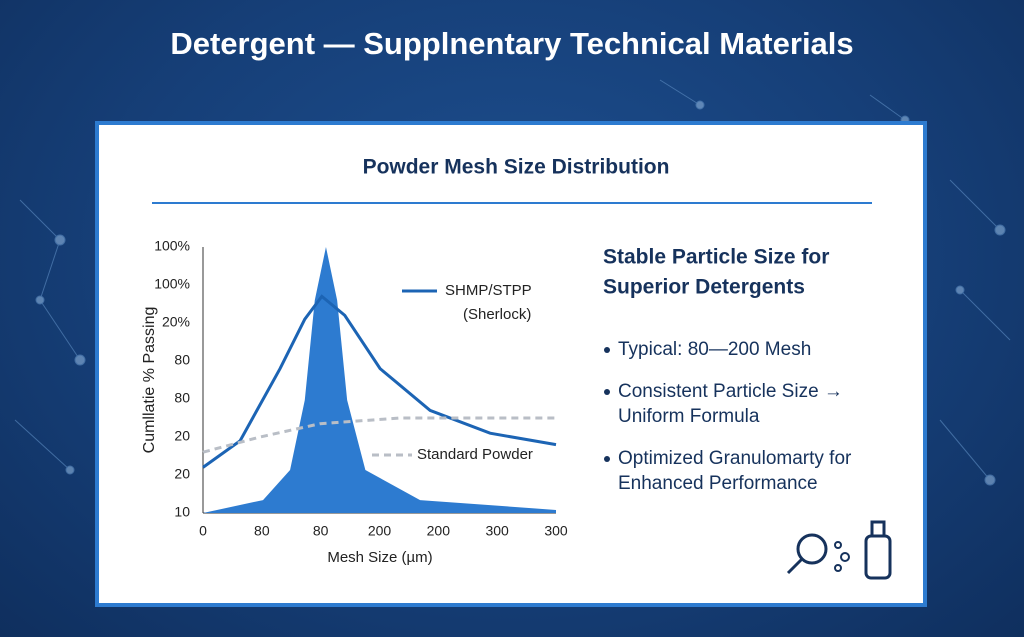  I want to click on x-axis-label: Mesh Size (µm), so click(379, 557).